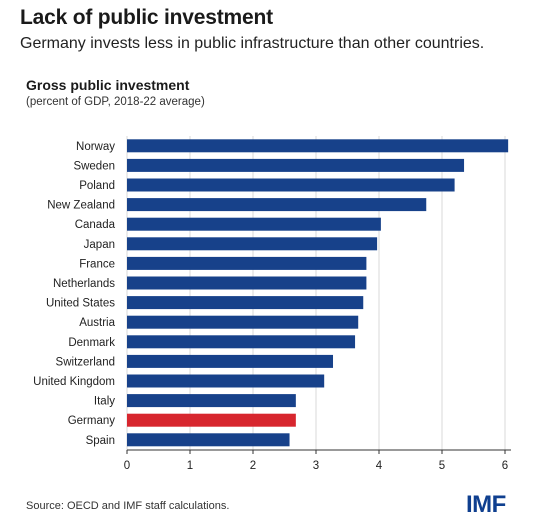 The image size is (539, 531). I want to click on page-title: Lack of public investment, so click(146, 17).